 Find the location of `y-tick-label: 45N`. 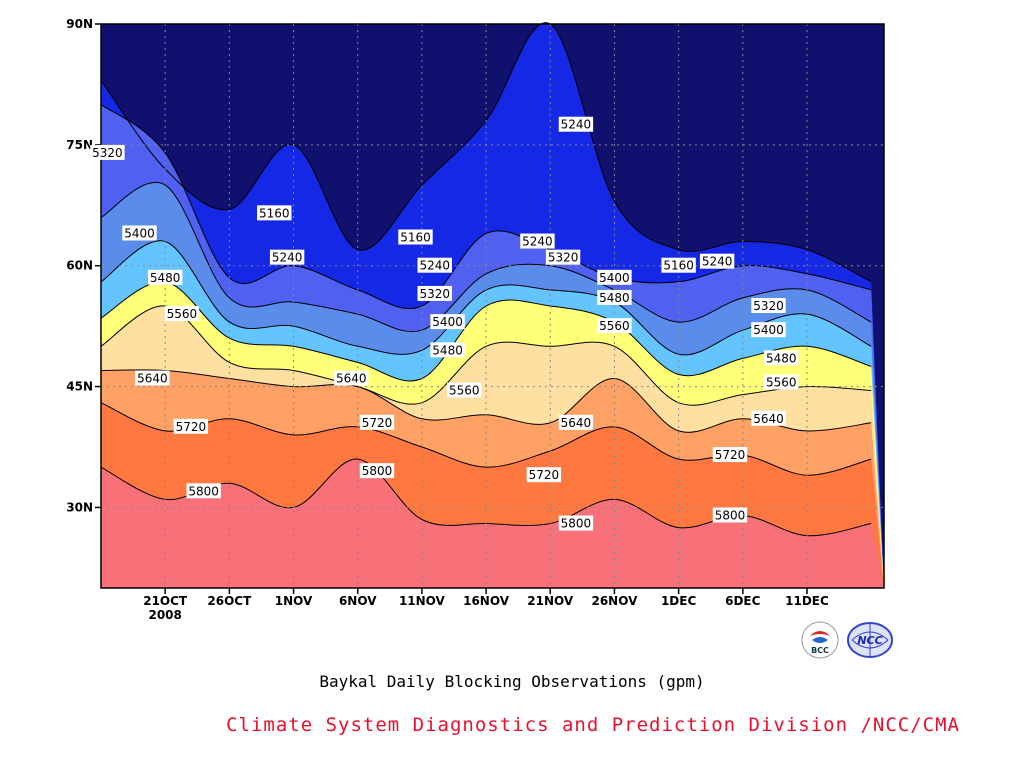

y-tick-label: 45N is located at coordinates (79, 387).